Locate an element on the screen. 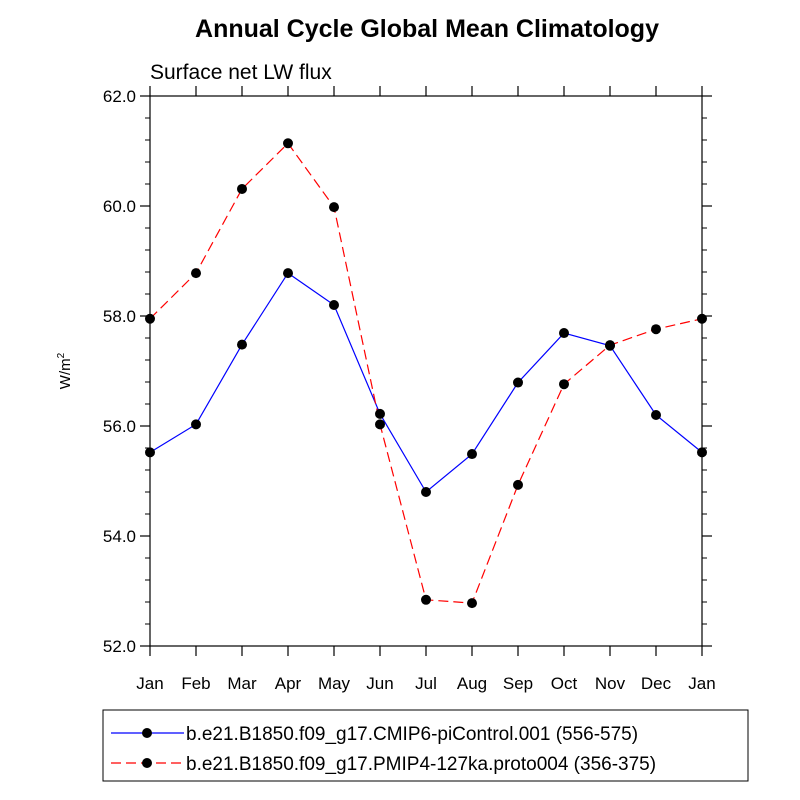 The height and width of the screenshot is (800, 800). legend-box is located at coordinates (425, 745).